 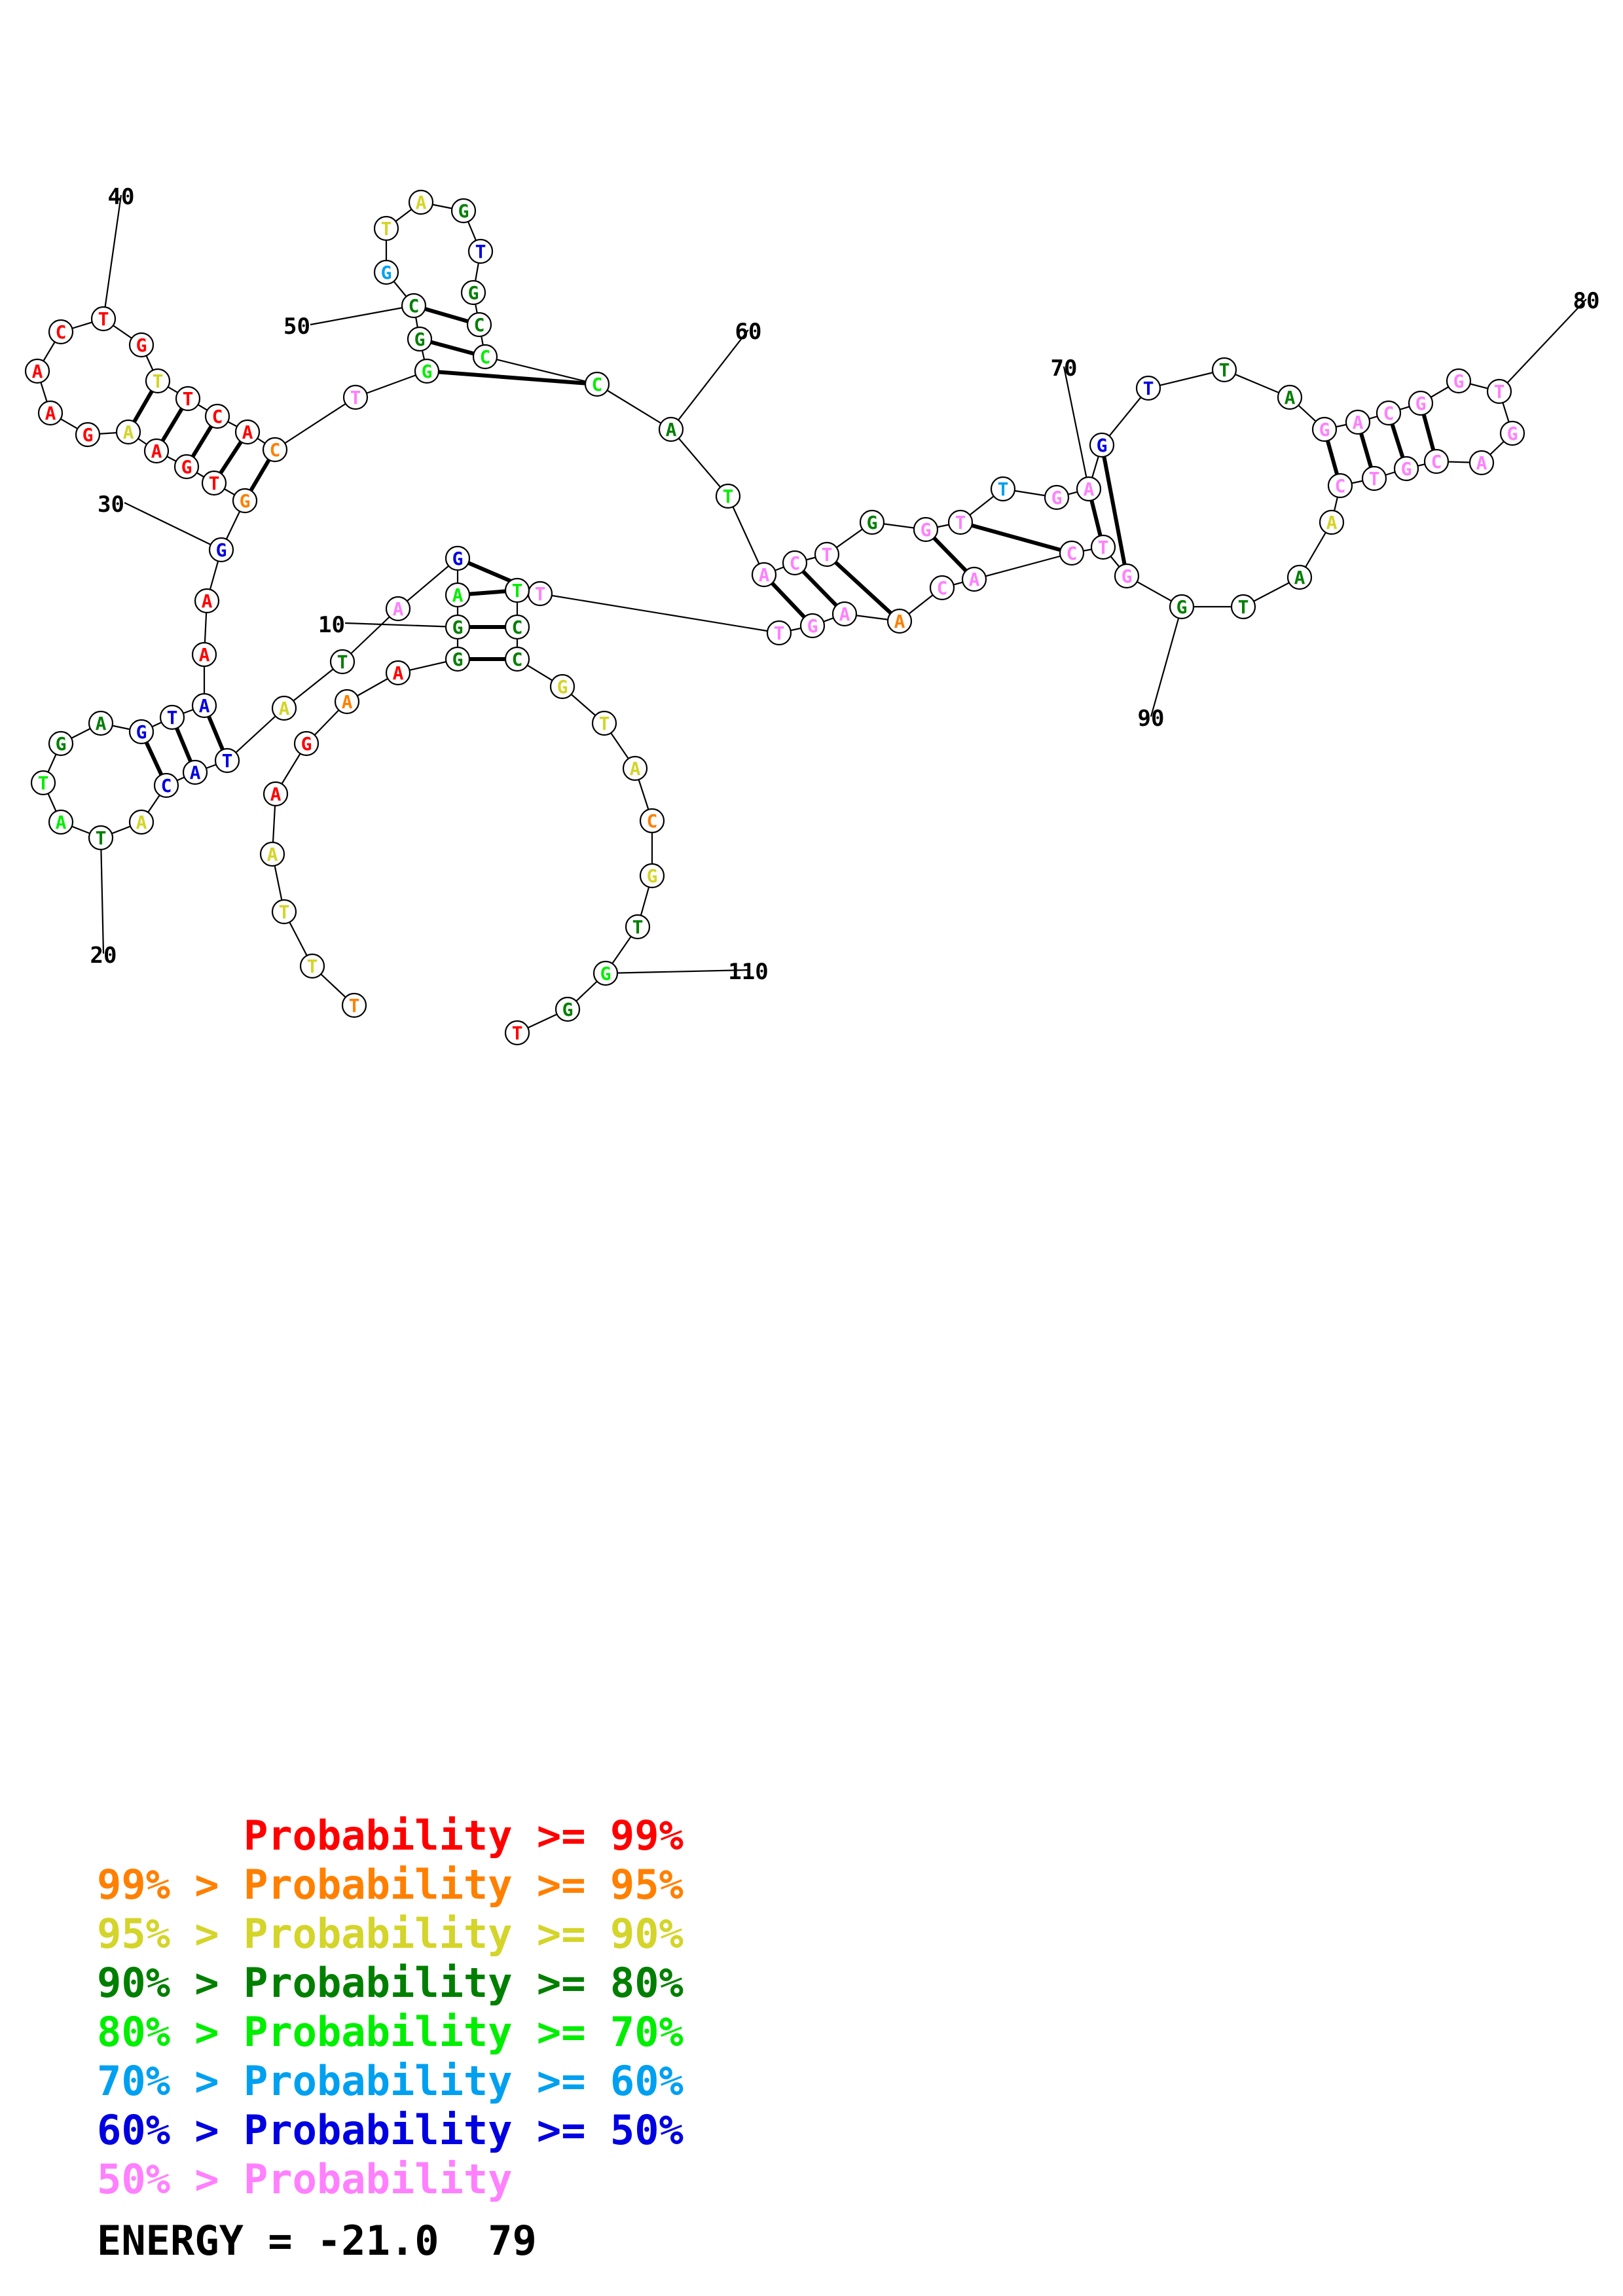 What do you see at coordinates (390, 1983) in the screenshot?
I see `legend-line-p80: 90% > Probability >= 80%` at bounding box center [390, 1983].